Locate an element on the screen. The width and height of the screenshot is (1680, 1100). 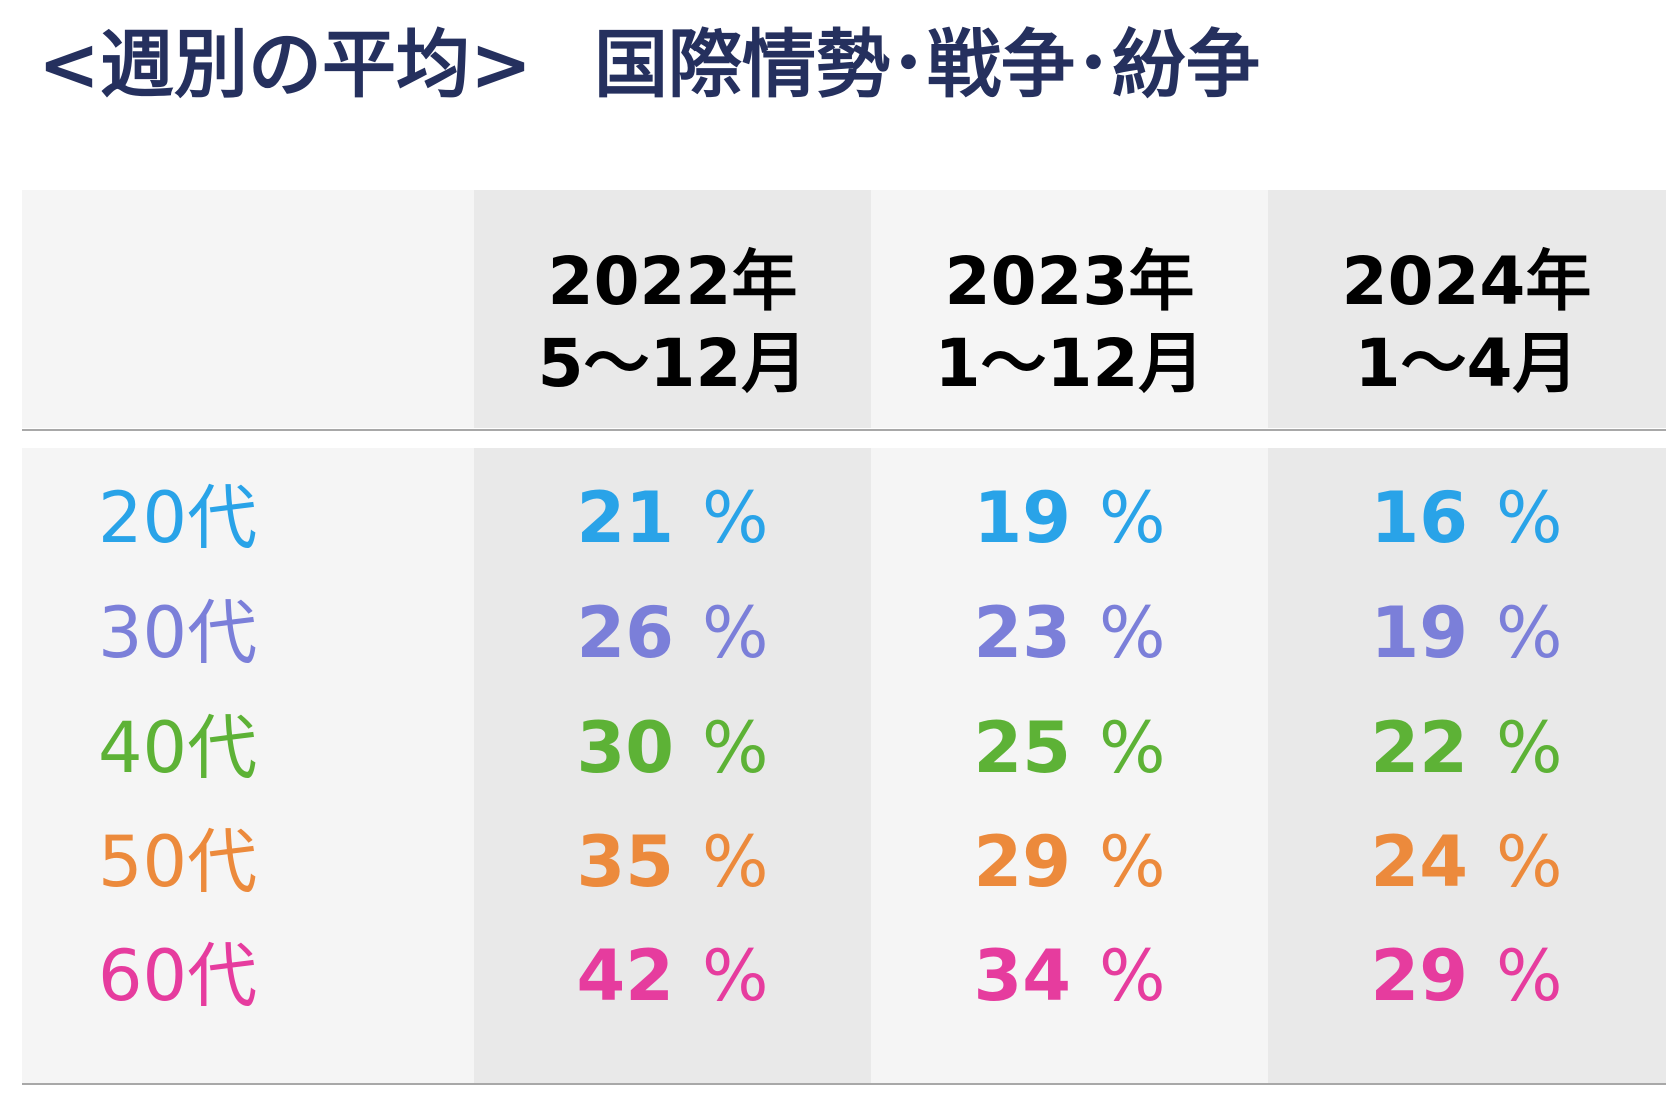
table-cell: 35% is located at coordinates (672, 862).